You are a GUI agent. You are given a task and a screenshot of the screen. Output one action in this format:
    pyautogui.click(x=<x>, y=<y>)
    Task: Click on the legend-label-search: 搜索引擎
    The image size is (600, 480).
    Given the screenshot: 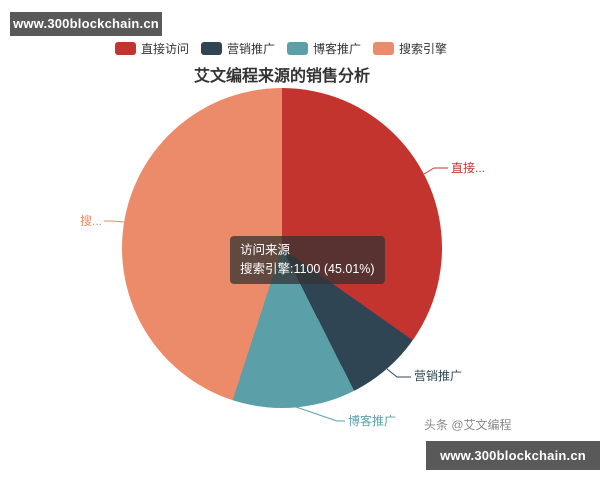 What is the action you would take?
    pyautogui.click(x=423, y=49)
    